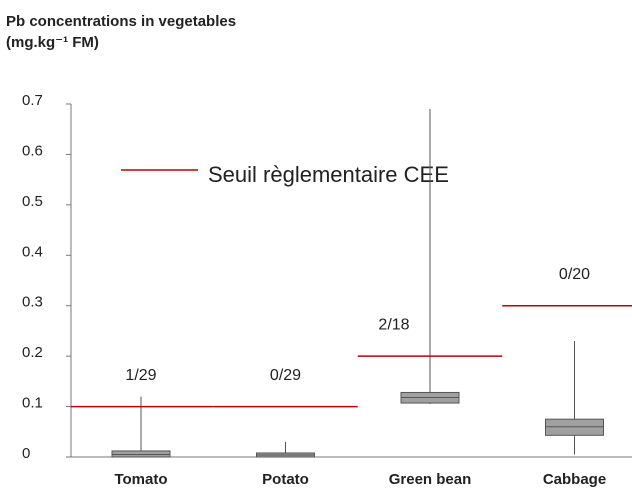  I want to click on annotation: 0/29, so click(285, 375).